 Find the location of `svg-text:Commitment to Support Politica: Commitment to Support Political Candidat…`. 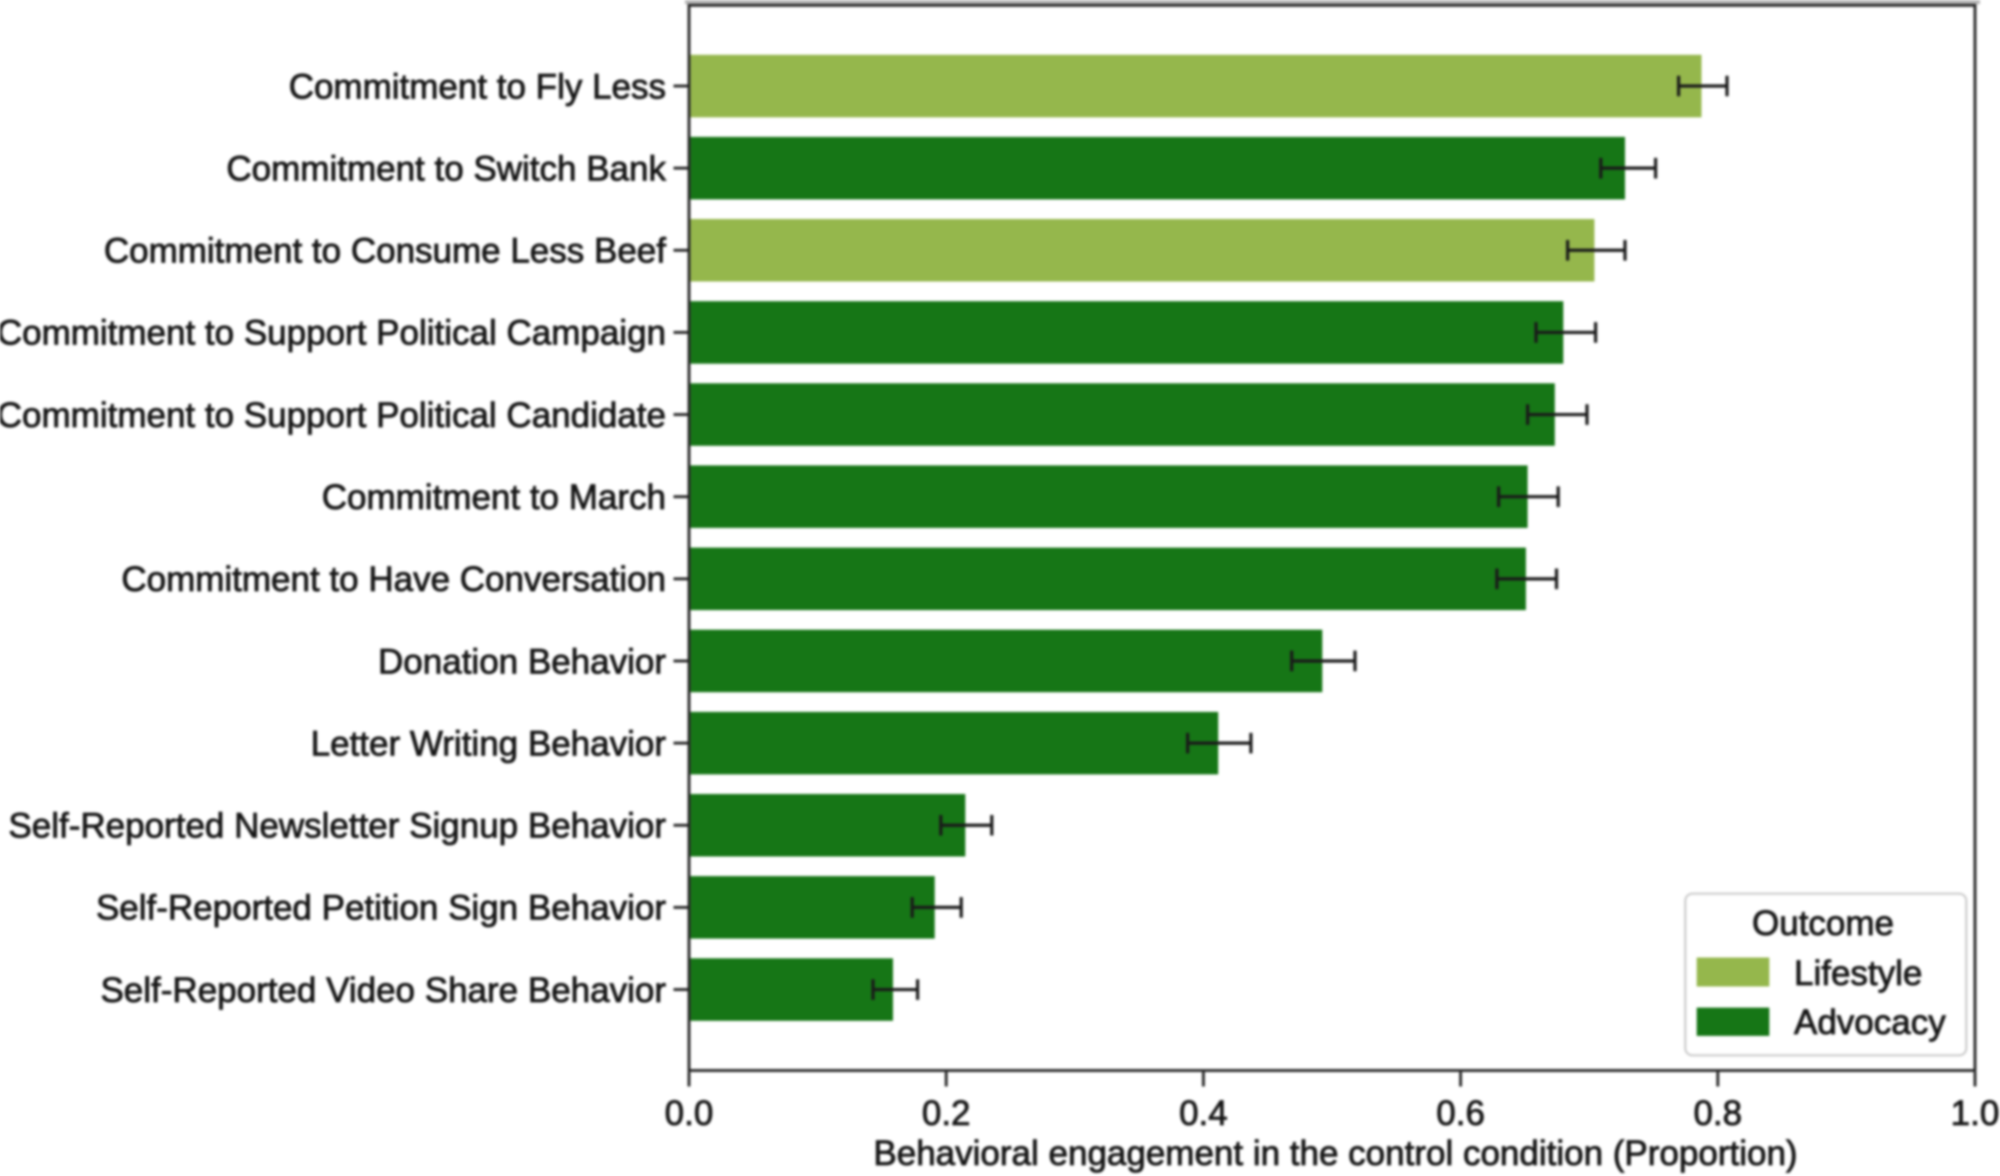

svg-text:Commitment to Support Politica: Commitment to Support Political Candidat… is located at coordinates (333, 415).